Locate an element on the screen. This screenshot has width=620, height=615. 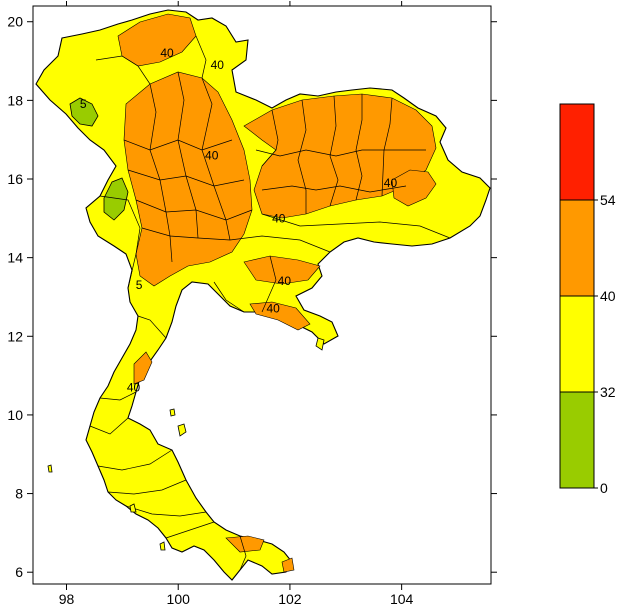
legend-level-label: 0 is located at coordinates (604, 488).